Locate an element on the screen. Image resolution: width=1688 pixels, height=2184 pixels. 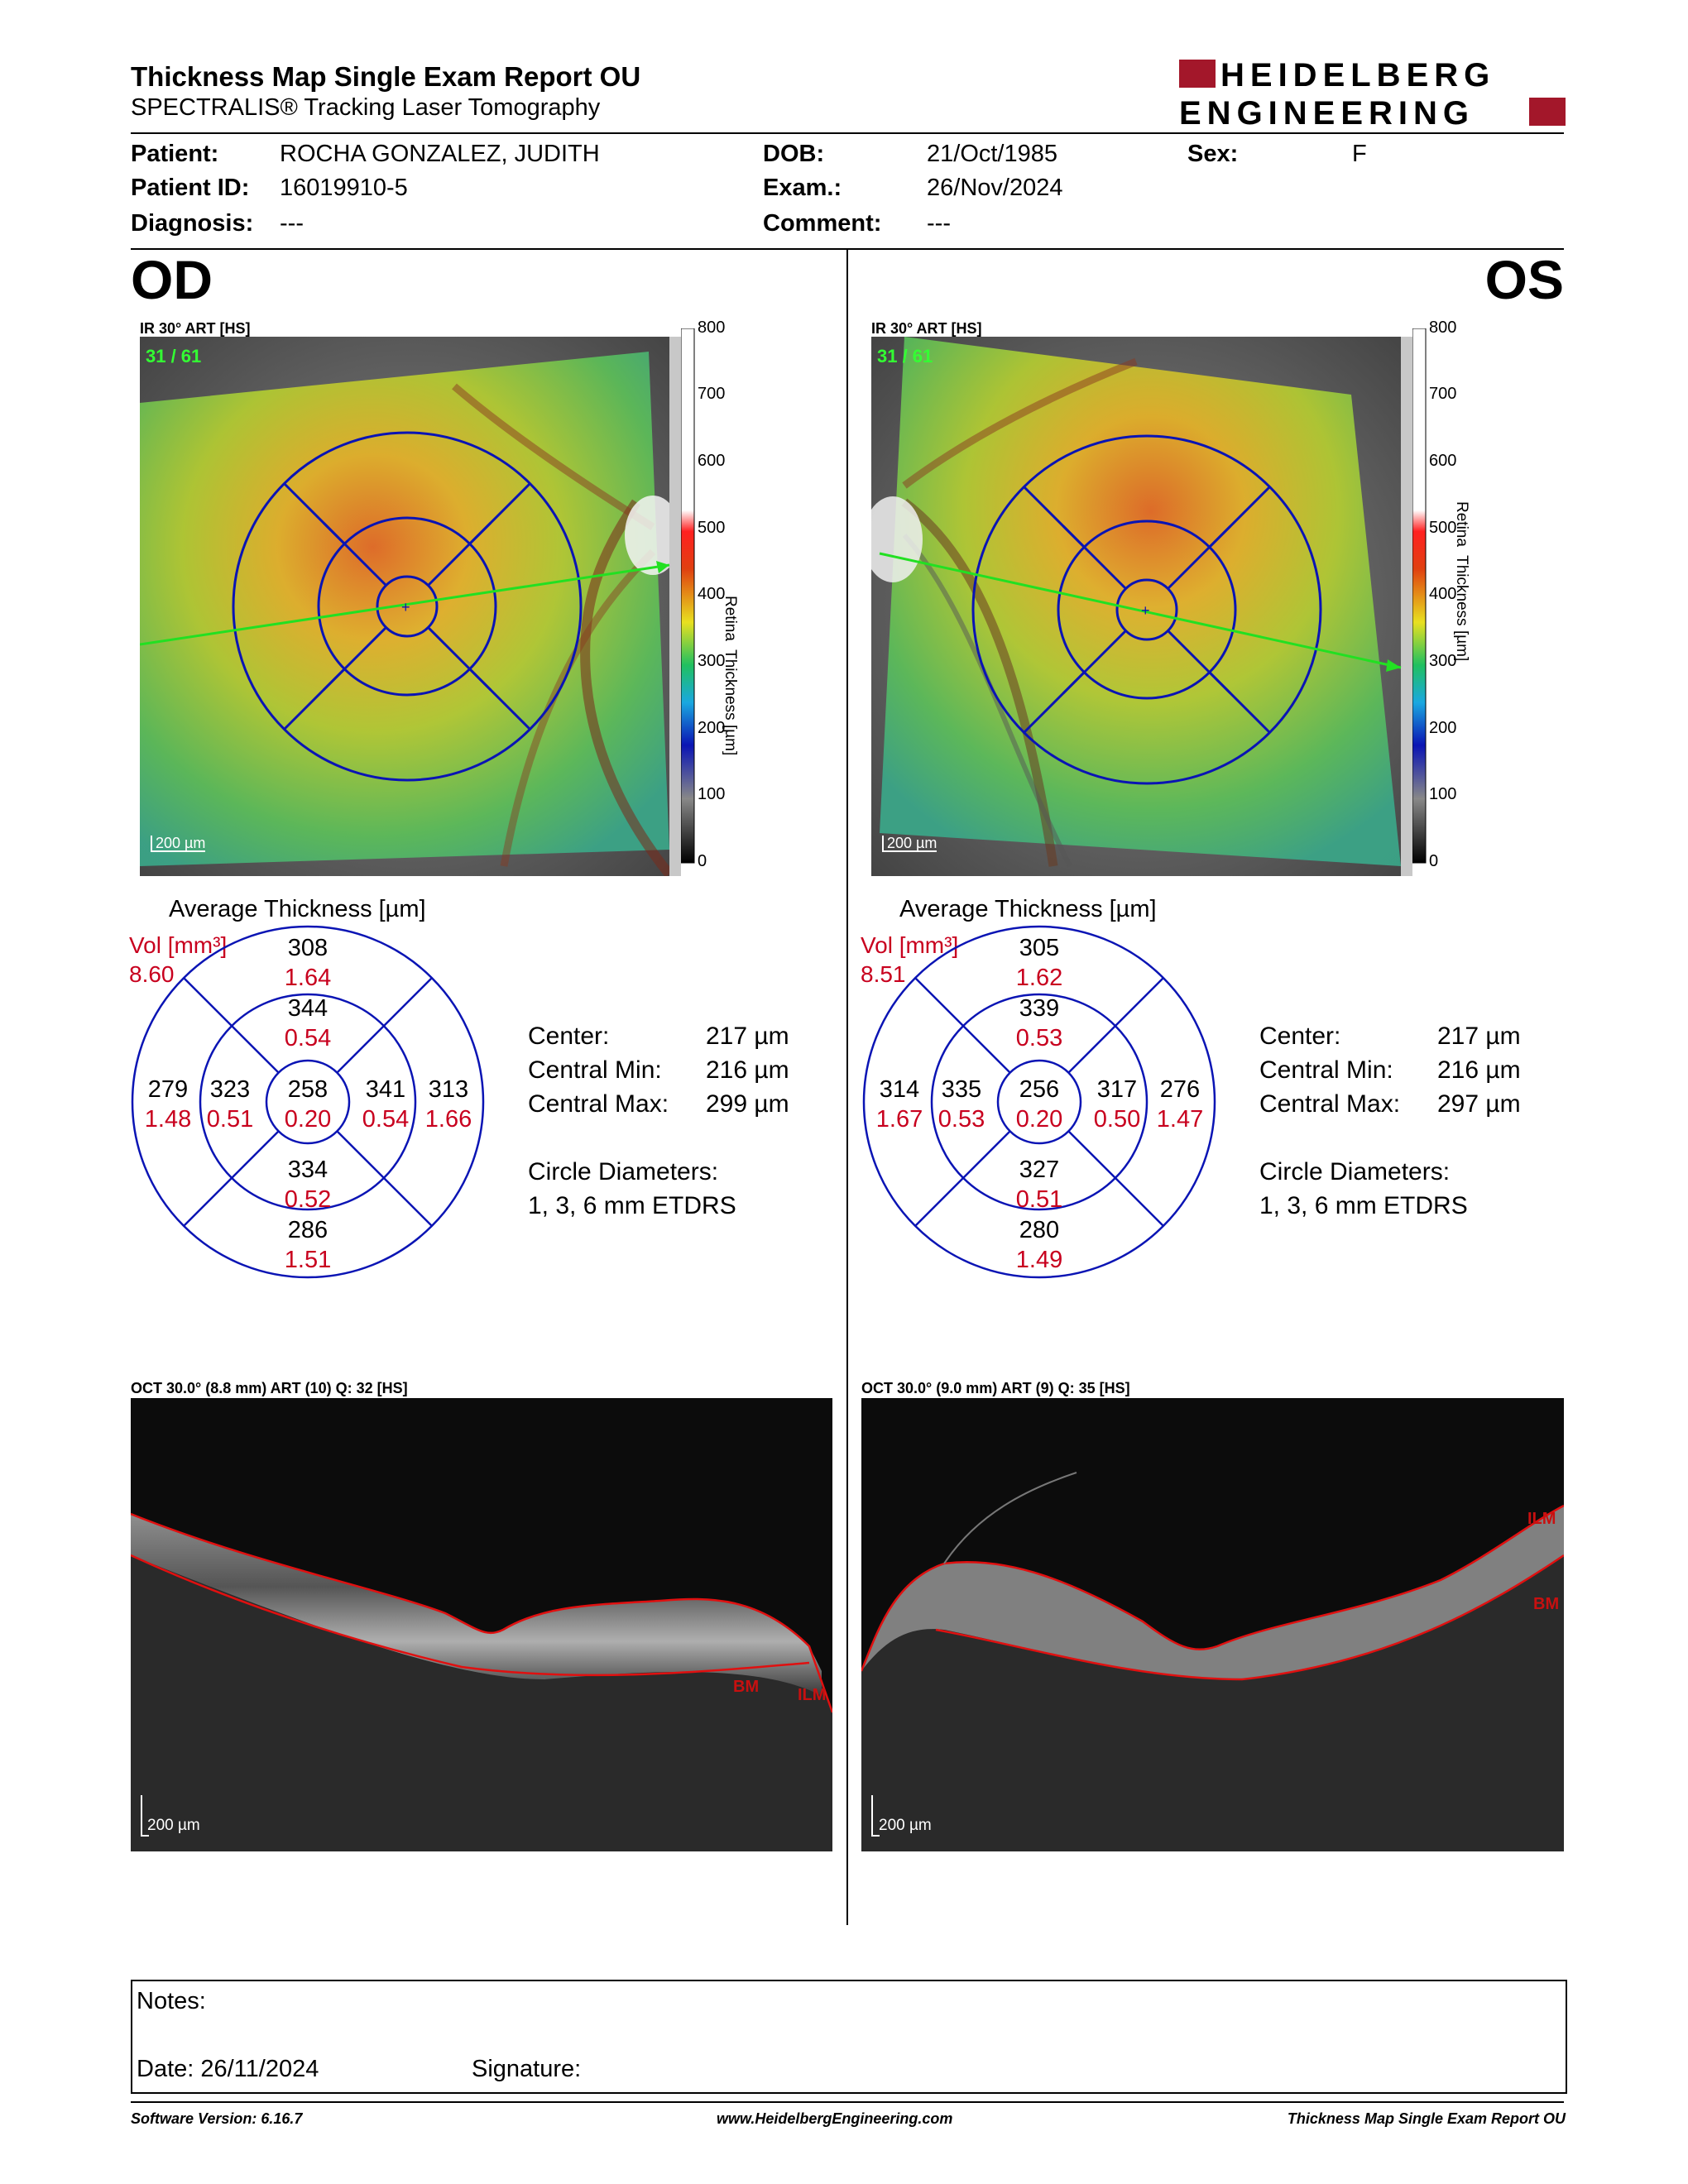
od-outer-top-vol: 1.64 is located at coordinates (308, 978).